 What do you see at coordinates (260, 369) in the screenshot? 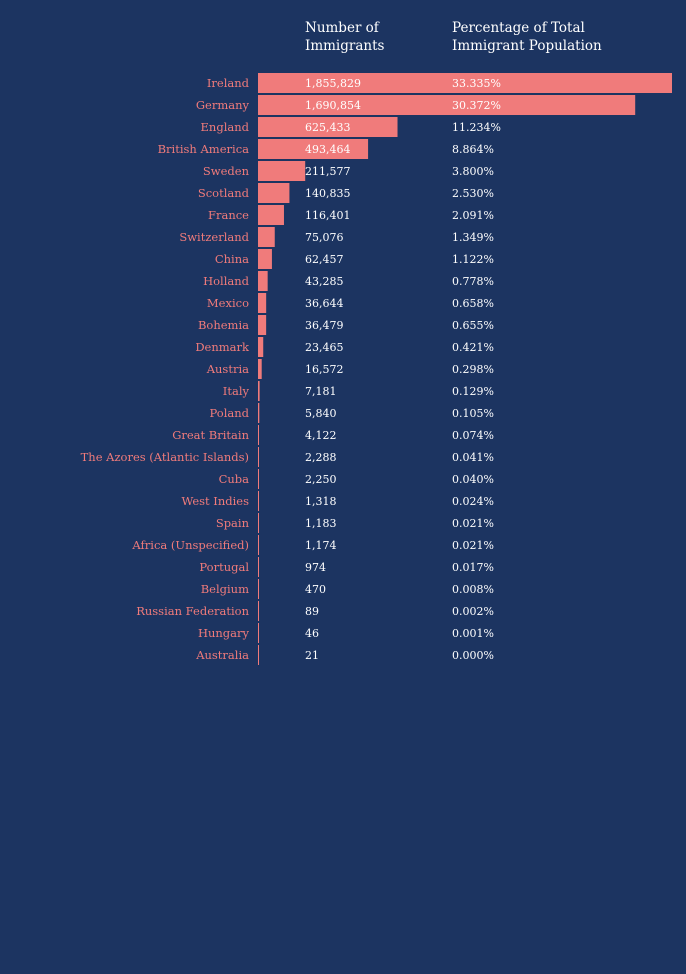
I see `bar-austria` at bounding box center [260, 369].